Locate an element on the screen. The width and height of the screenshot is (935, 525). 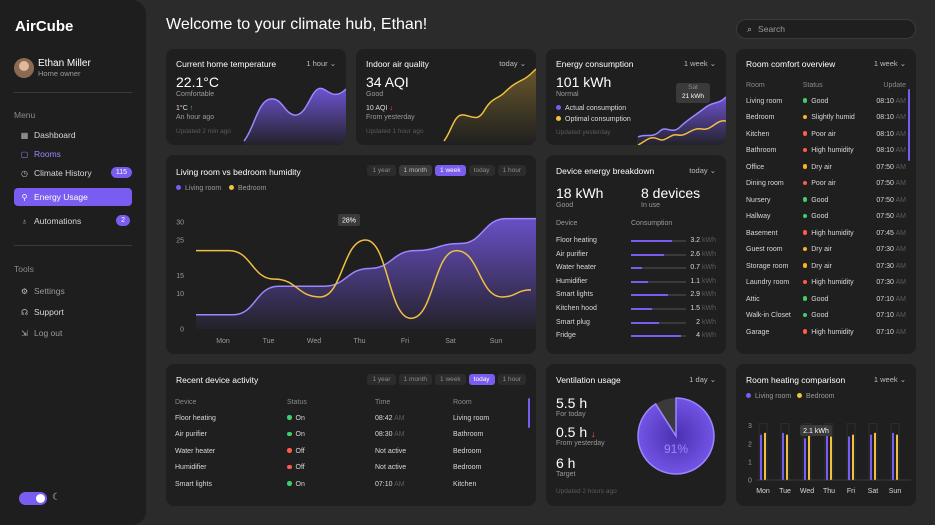
delta-note: From yesterday is located at coordinates (390, 117).